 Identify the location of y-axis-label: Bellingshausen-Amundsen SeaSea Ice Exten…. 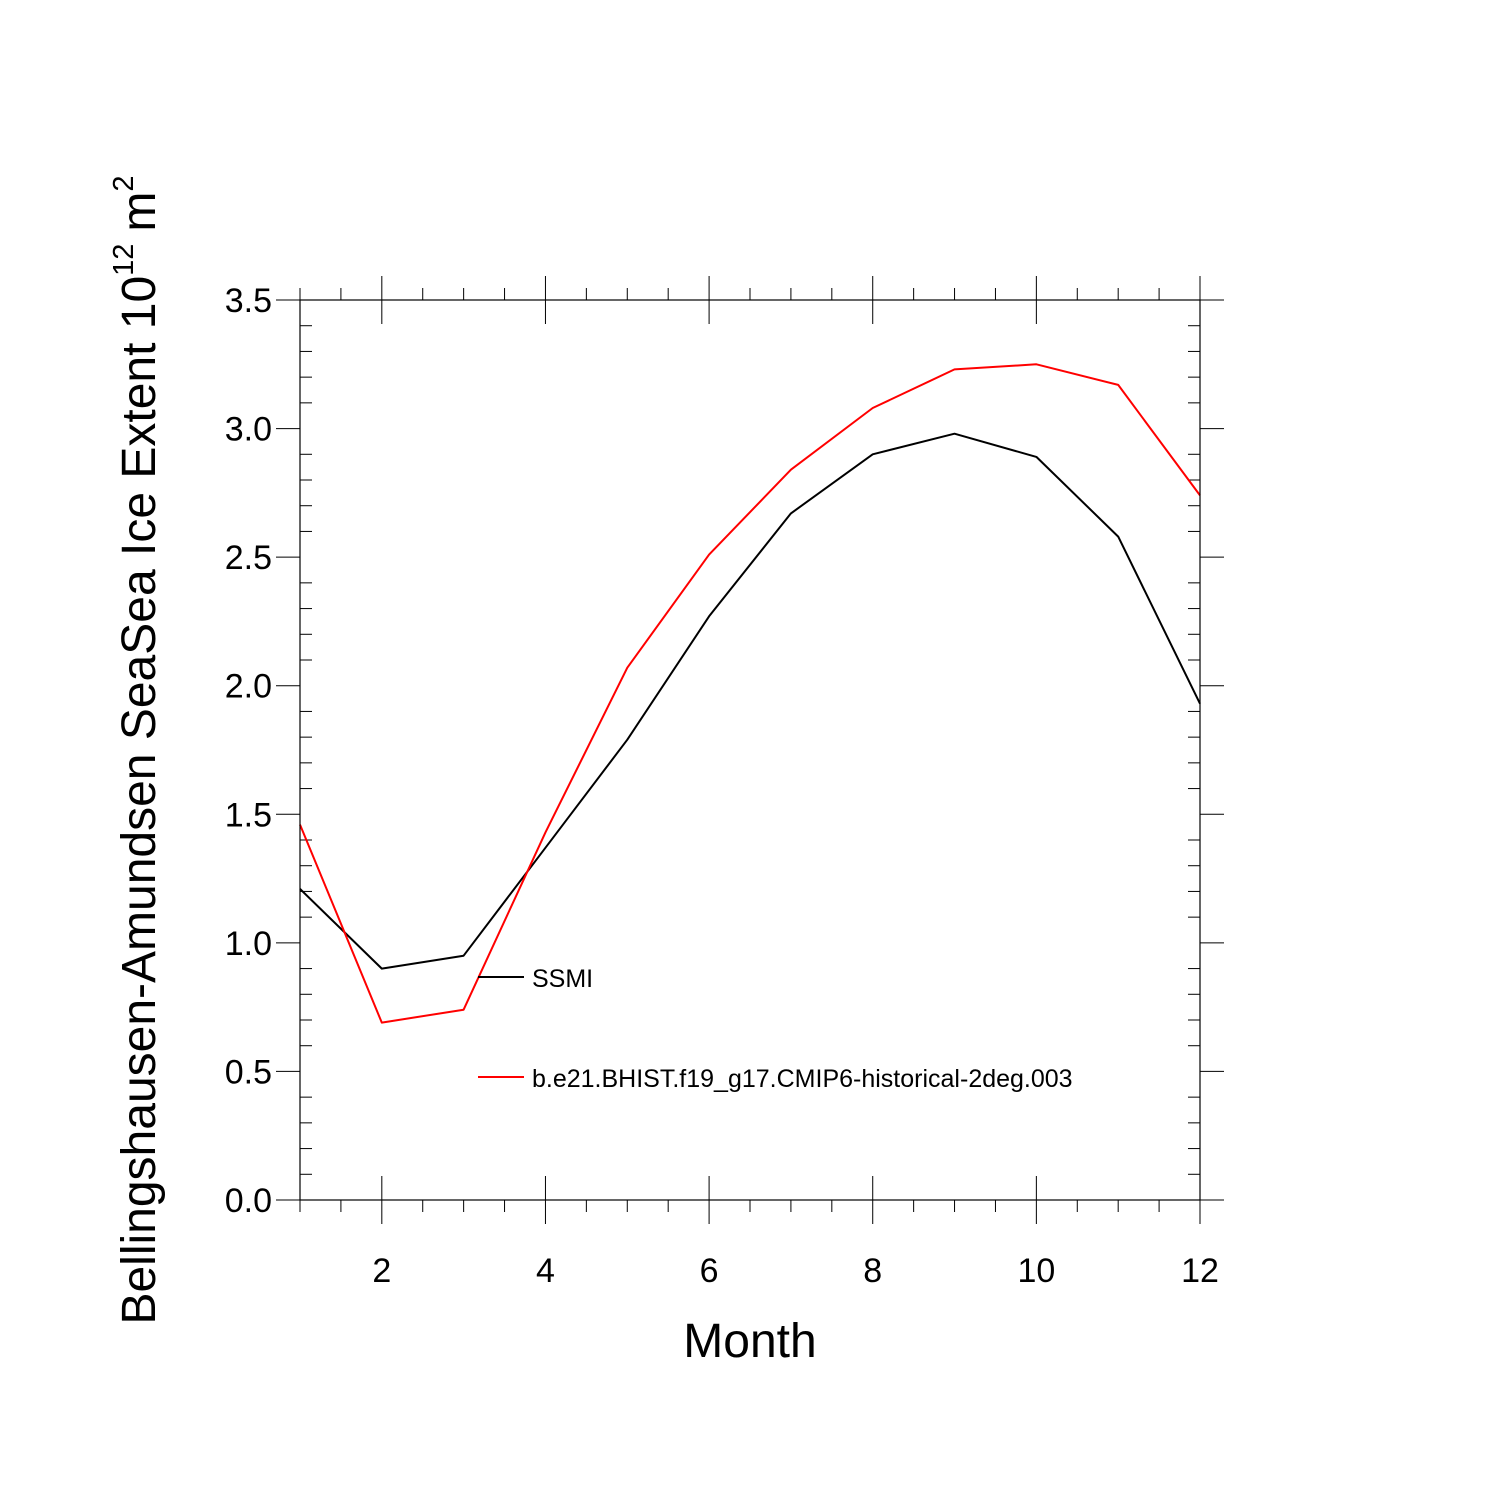
(137, 749).